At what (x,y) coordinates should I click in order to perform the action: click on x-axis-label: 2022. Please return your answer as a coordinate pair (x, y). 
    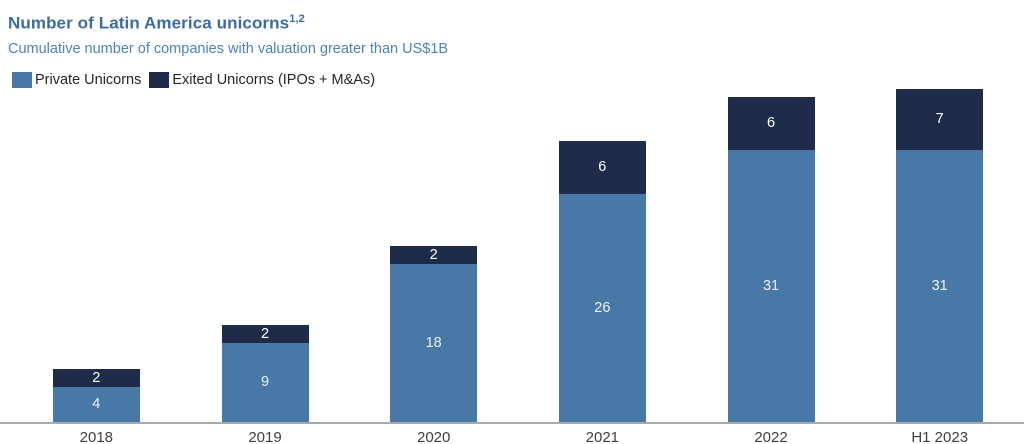
    Looking at the image, I should click on (771, 436).